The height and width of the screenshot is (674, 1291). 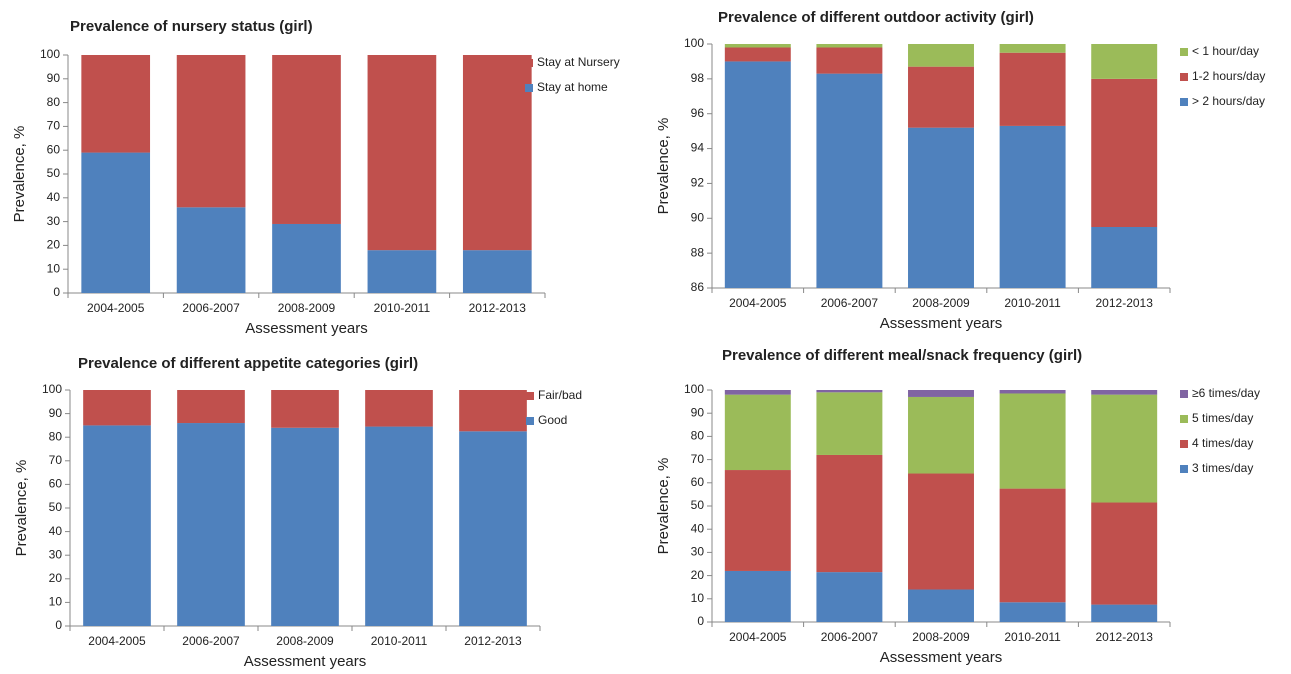 What do you see at coordinates (1222, 443) in the screenshot?
I see `legend-label: 4 times/day` at bounding box center [1222, 443].